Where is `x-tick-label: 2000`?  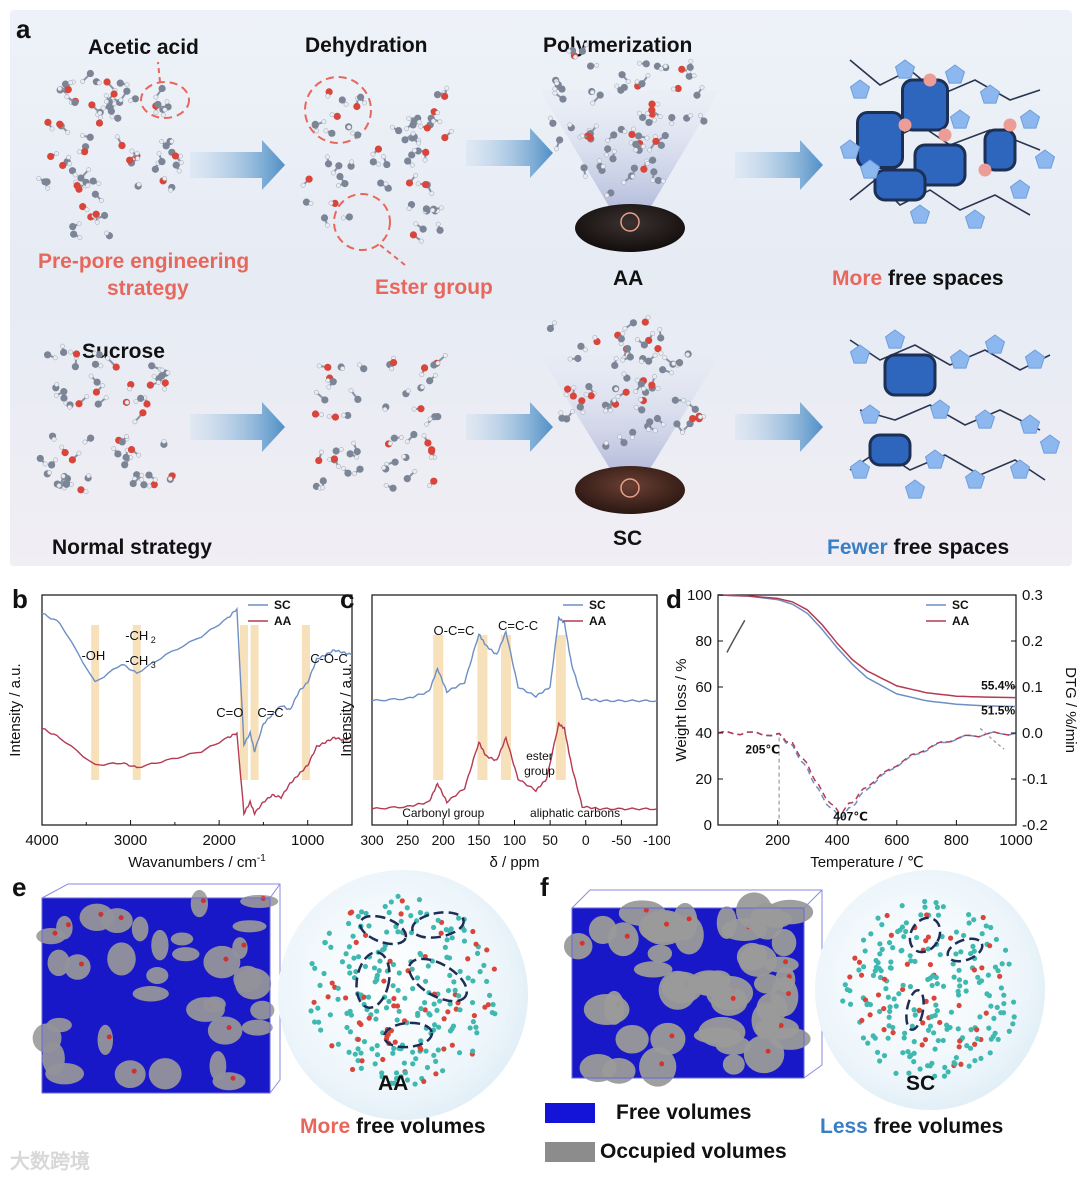
x-tick-label: 2000 is located at coordinates (218, 840).